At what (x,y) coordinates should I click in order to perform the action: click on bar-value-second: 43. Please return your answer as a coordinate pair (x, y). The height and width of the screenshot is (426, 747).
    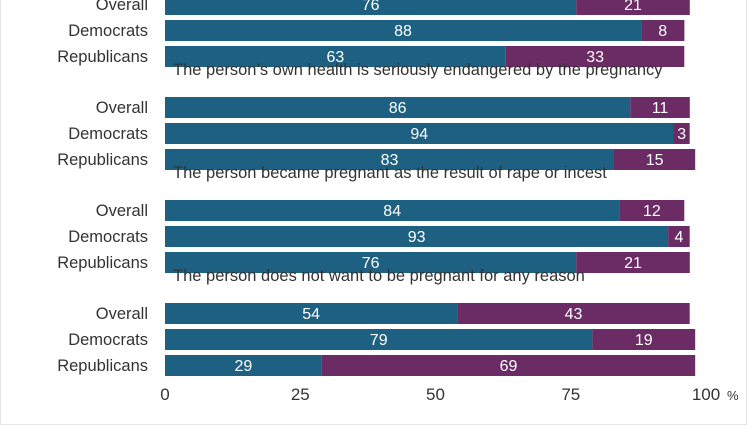
    Looking at the image, I should click on (574, 314).